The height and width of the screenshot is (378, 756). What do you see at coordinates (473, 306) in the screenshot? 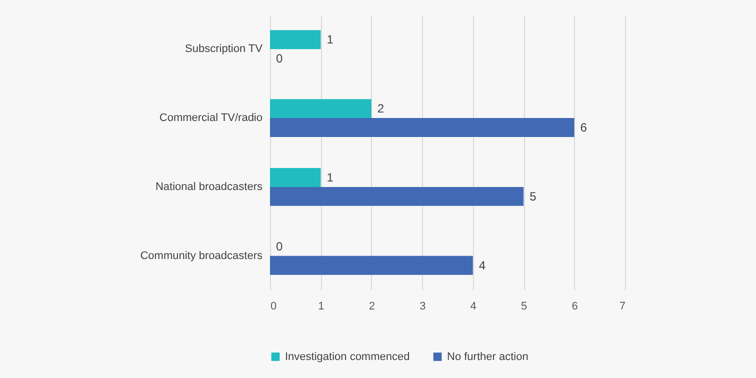
I see `x-tick-label: 4` at bounding box center [473, 306].